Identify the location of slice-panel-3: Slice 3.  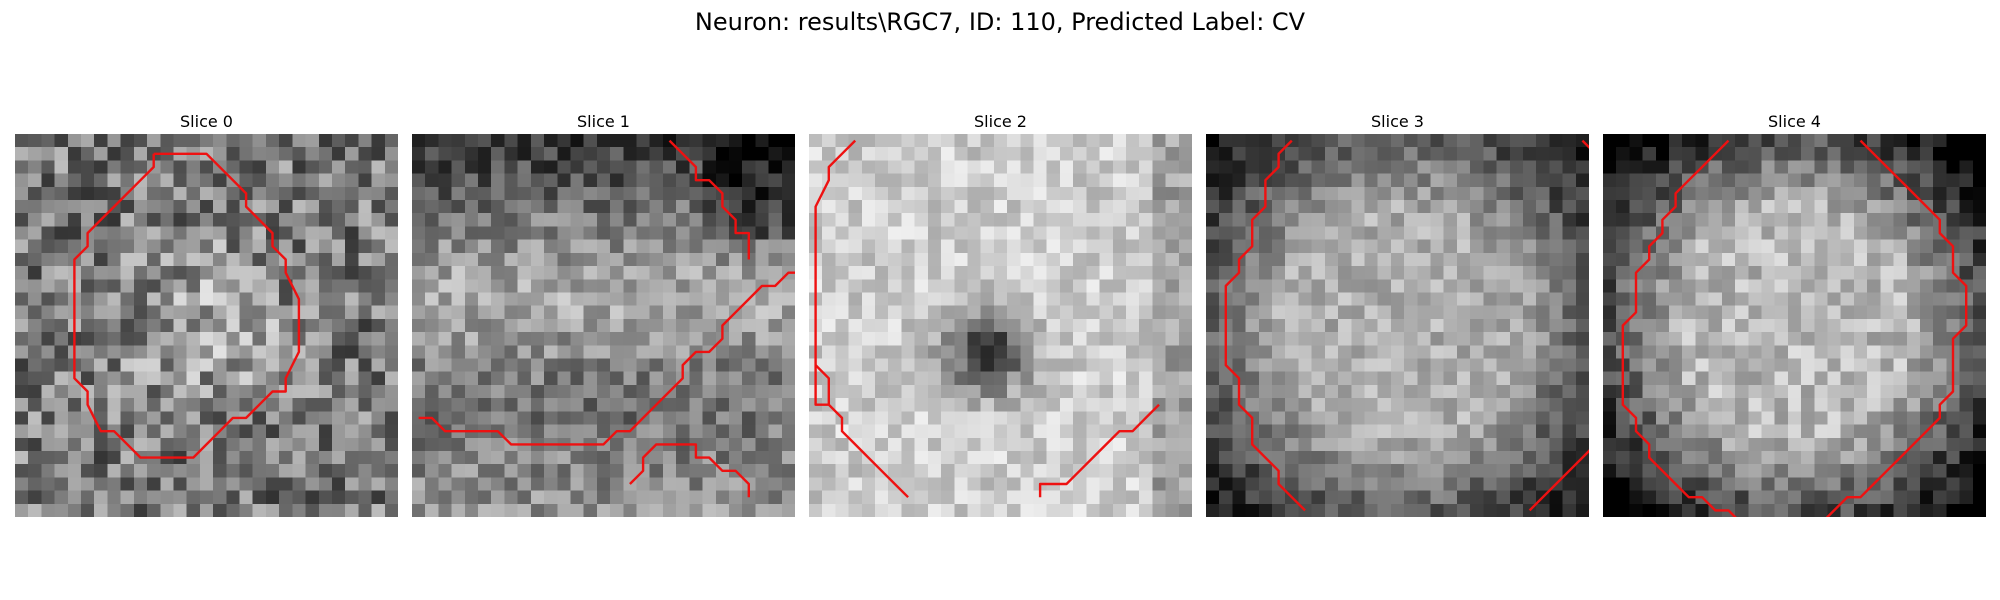
(1397, 314).